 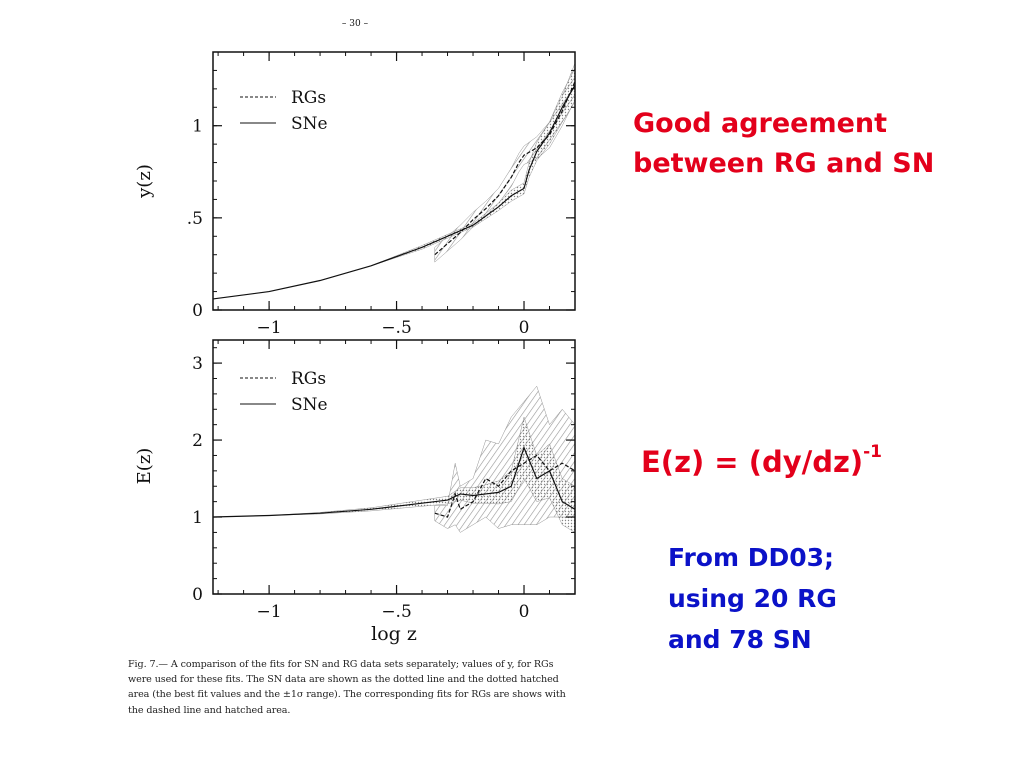 What do you see at coordinates (524, 328) in the screenshot?
I see `top-xtick-label: 0` at bounding box center [524, 328].